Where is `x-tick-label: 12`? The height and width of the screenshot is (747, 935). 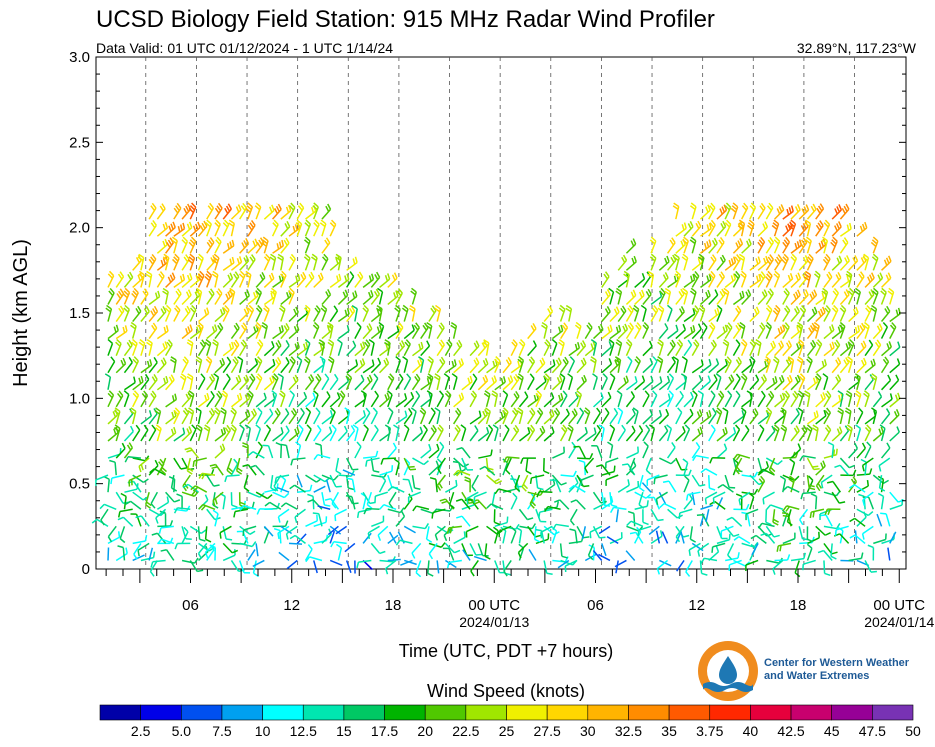
x-tick-label: 12 is located at coordinates (696, 605).